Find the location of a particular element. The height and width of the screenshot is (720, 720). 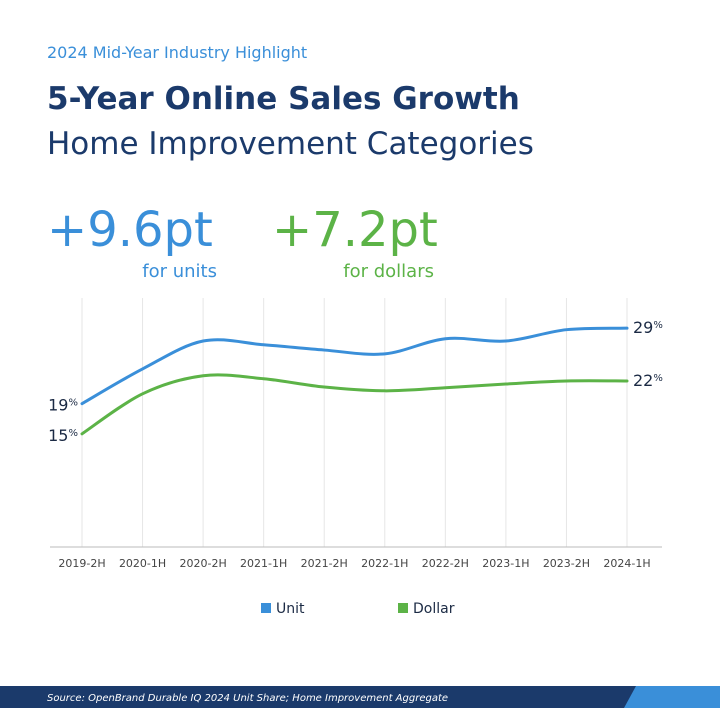

legend-label: Dollar is located at coordinates (434, 609).